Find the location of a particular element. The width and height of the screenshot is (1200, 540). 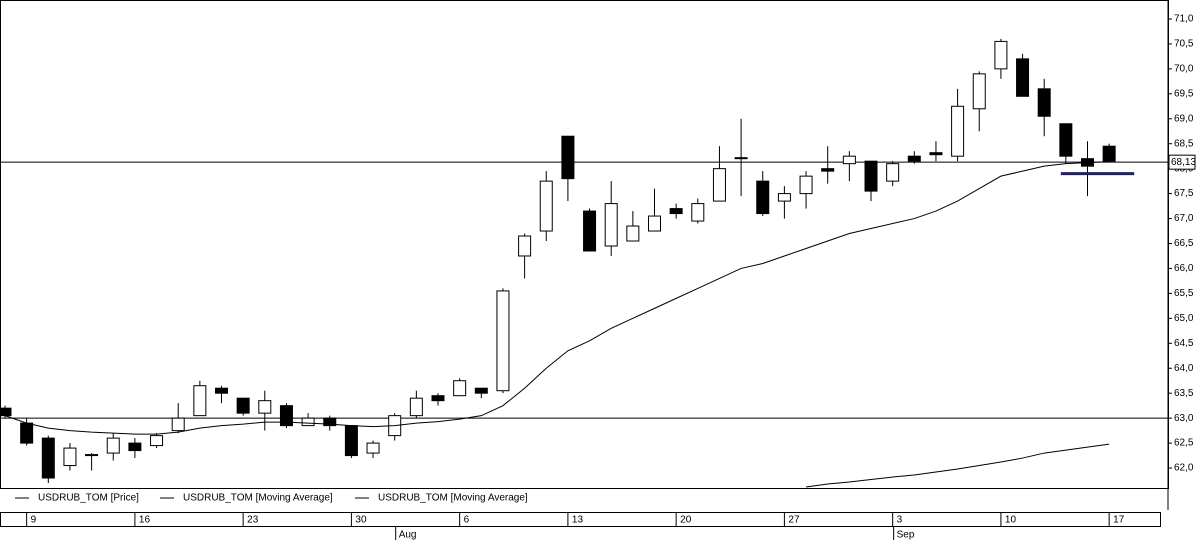

y-tick-label: 63,5 is located at coordinates (1184, 393).